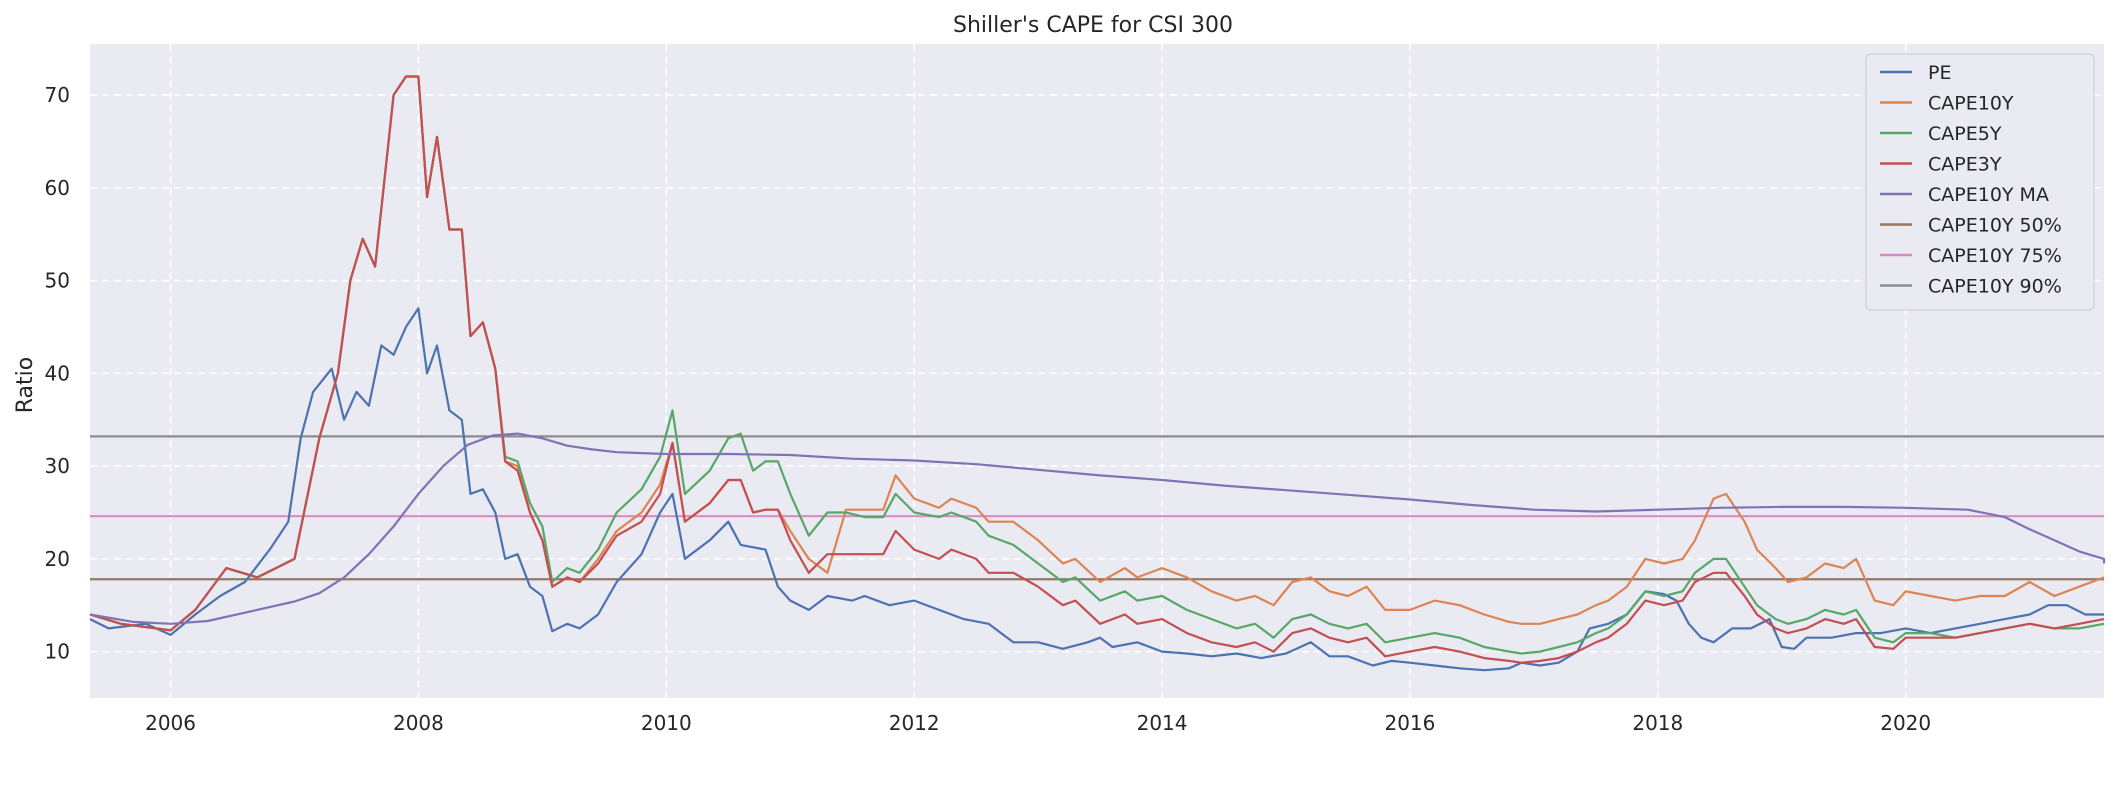 Image resolution: width=2111 pixels, height=785 pixels. Describe the element at coordinates (57, 559) in the screenshot. I see `y-tick-label: 20` at that location.